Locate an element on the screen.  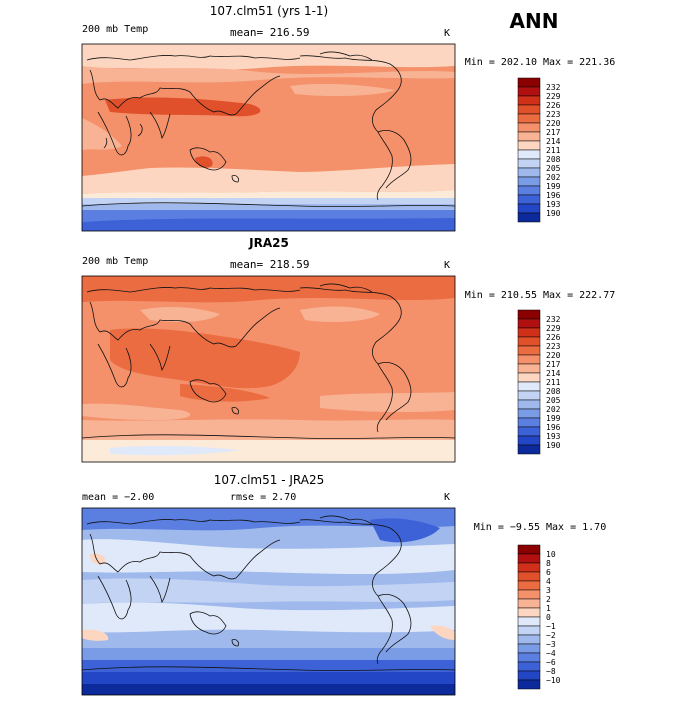
colorbar-tick-label: 3 is located at coordinates (548, 590).